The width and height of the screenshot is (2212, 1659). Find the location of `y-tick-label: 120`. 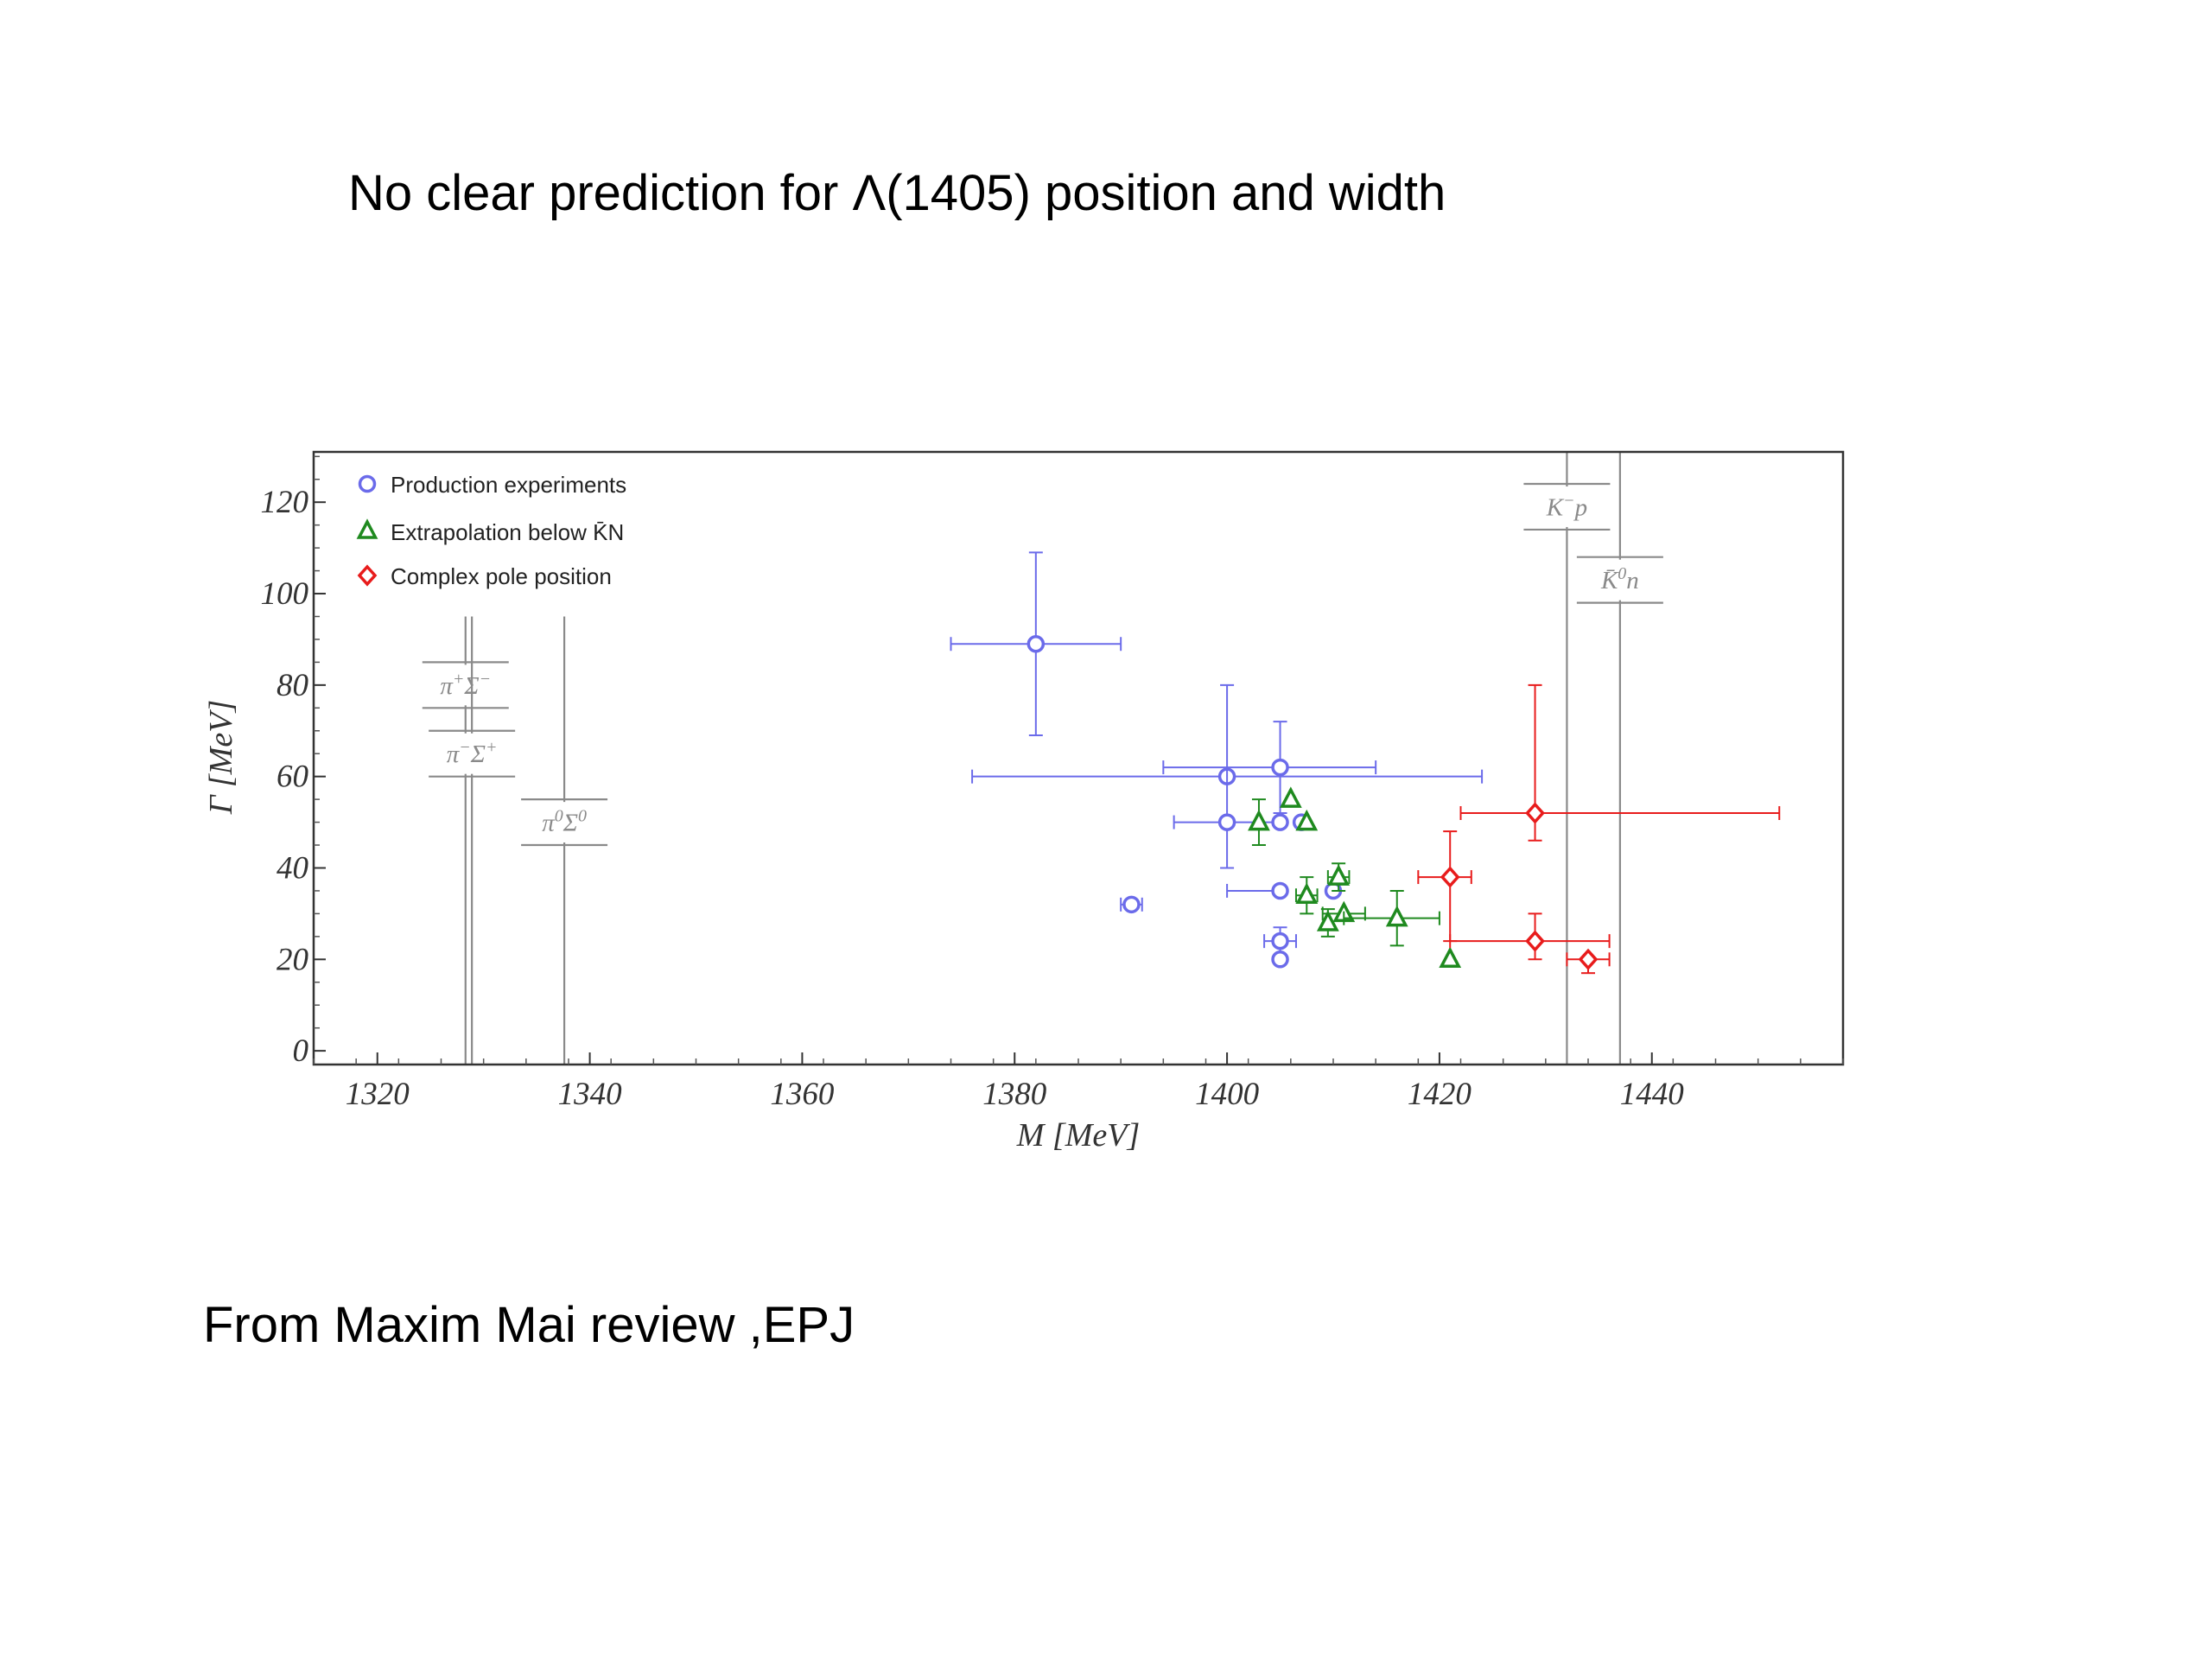

y-tick-label: 120 is located at coordinates (285, 502).